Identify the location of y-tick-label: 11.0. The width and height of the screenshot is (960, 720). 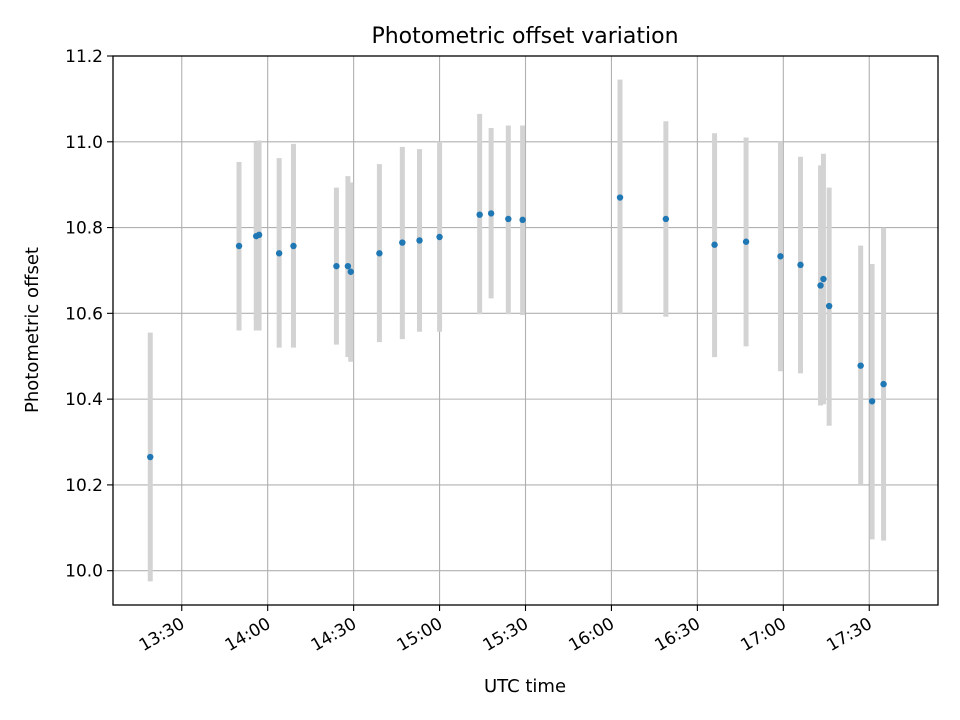
(84, 143).